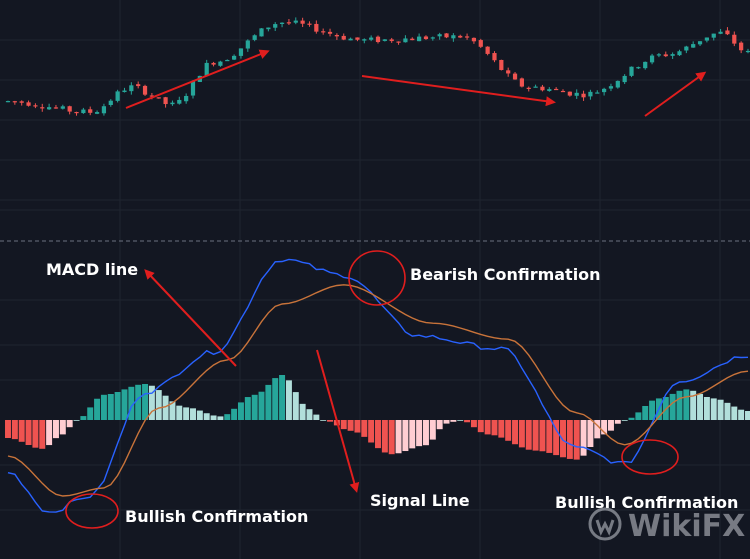 The height and width of the screenshot is (559, 750). Describe the element at coordinates (666, 525) in the screenshot. I see `watermark: WikiFX` at that location.